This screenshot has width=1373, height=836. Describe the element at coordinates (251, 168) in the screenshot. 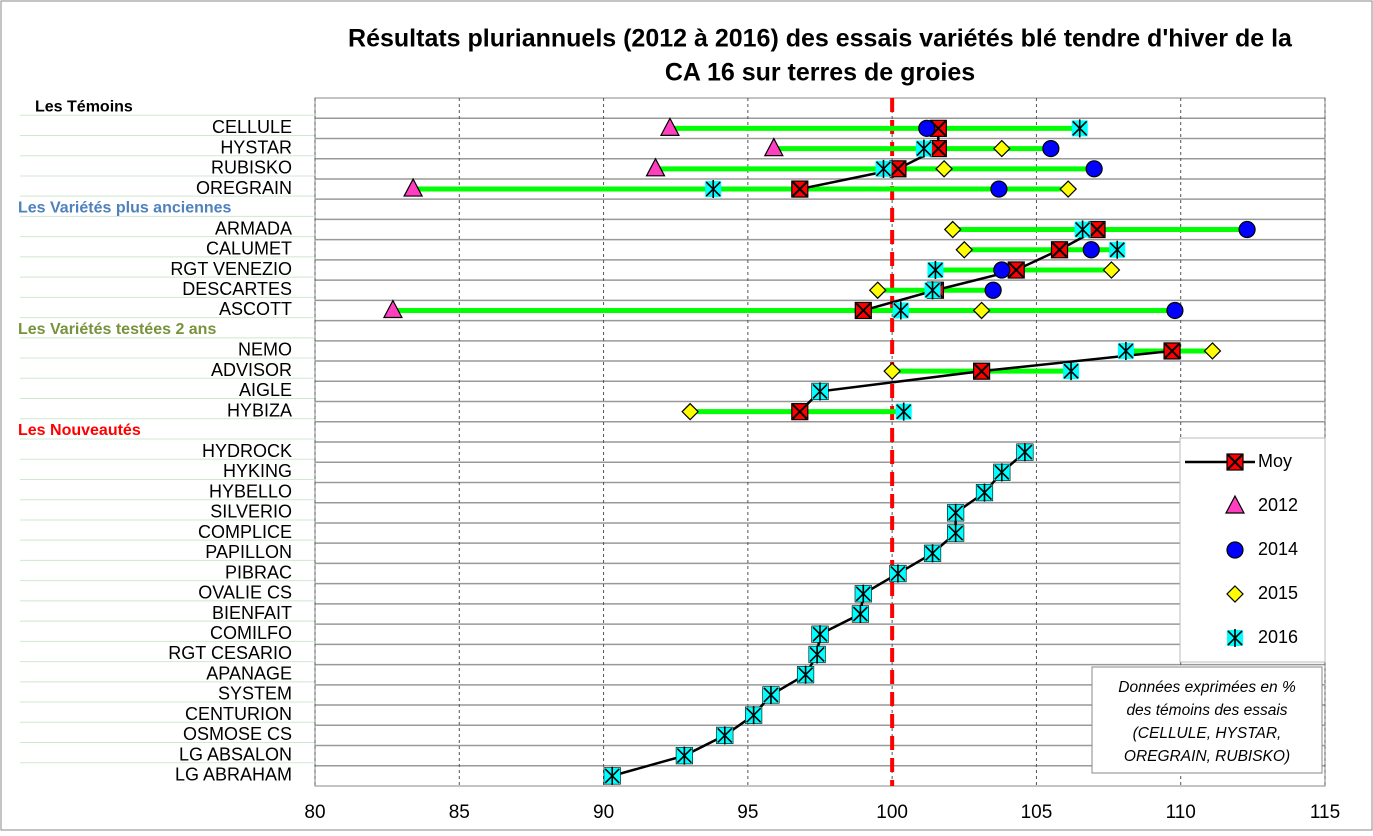

I see `y-tick-label: RUBISKO` at that location.